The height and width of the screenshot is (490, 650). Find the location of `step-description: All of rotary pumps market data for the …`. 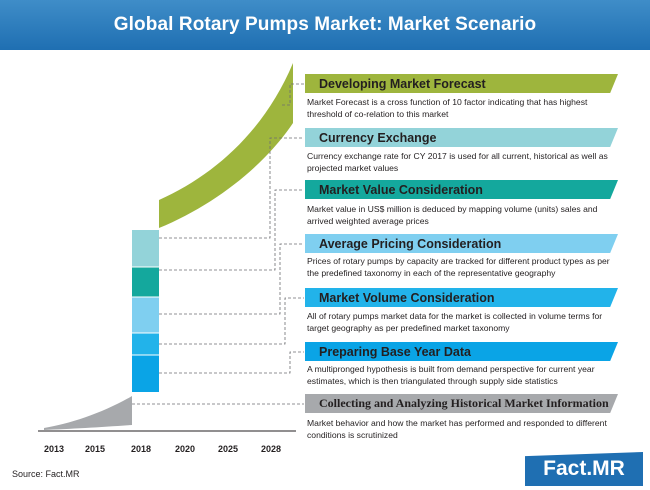

step-description: All of rotary pumps market data for the … is located at coordinates (455, 322).